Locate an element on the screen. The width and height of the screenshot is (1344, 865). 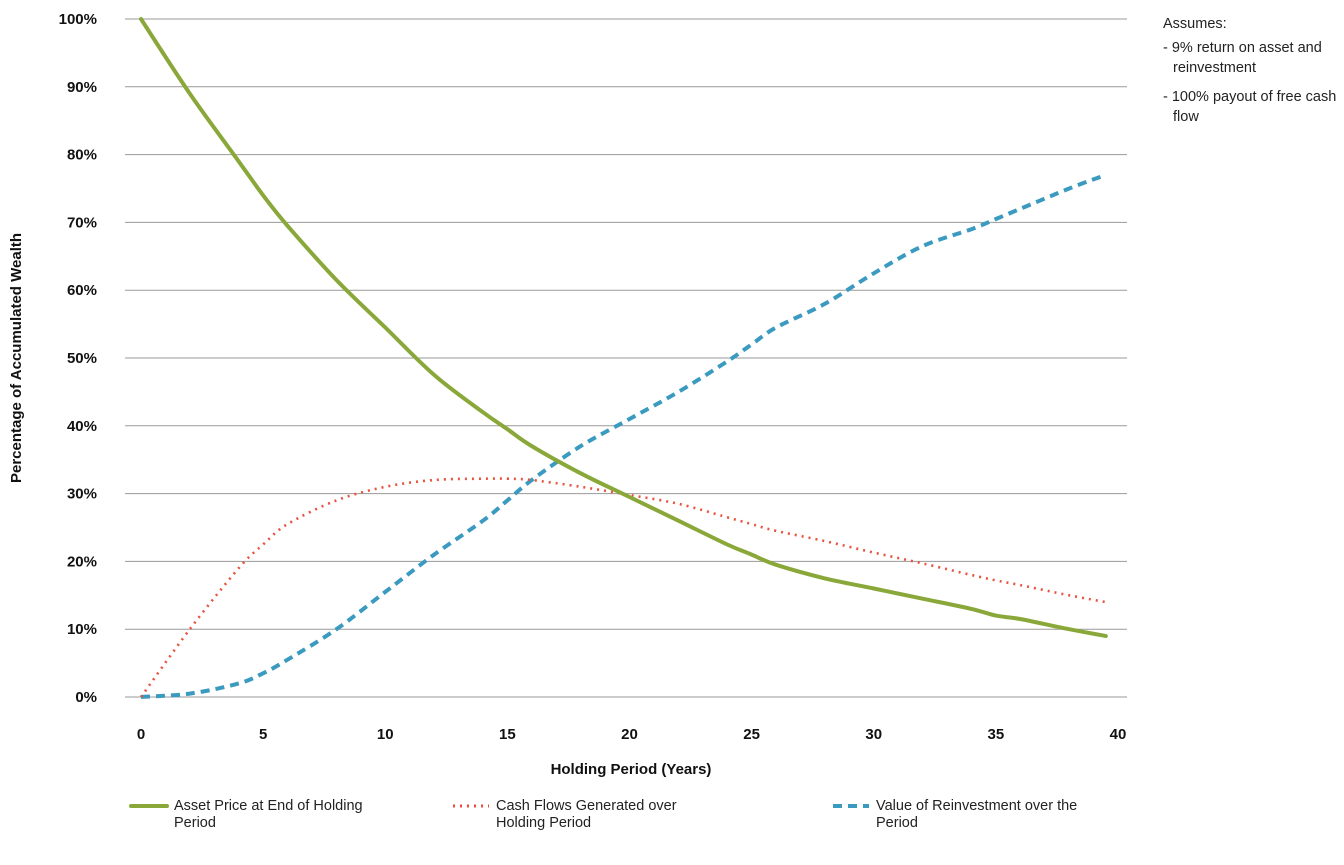
legend-swatch-dotted is located at coordinates (471, 806).